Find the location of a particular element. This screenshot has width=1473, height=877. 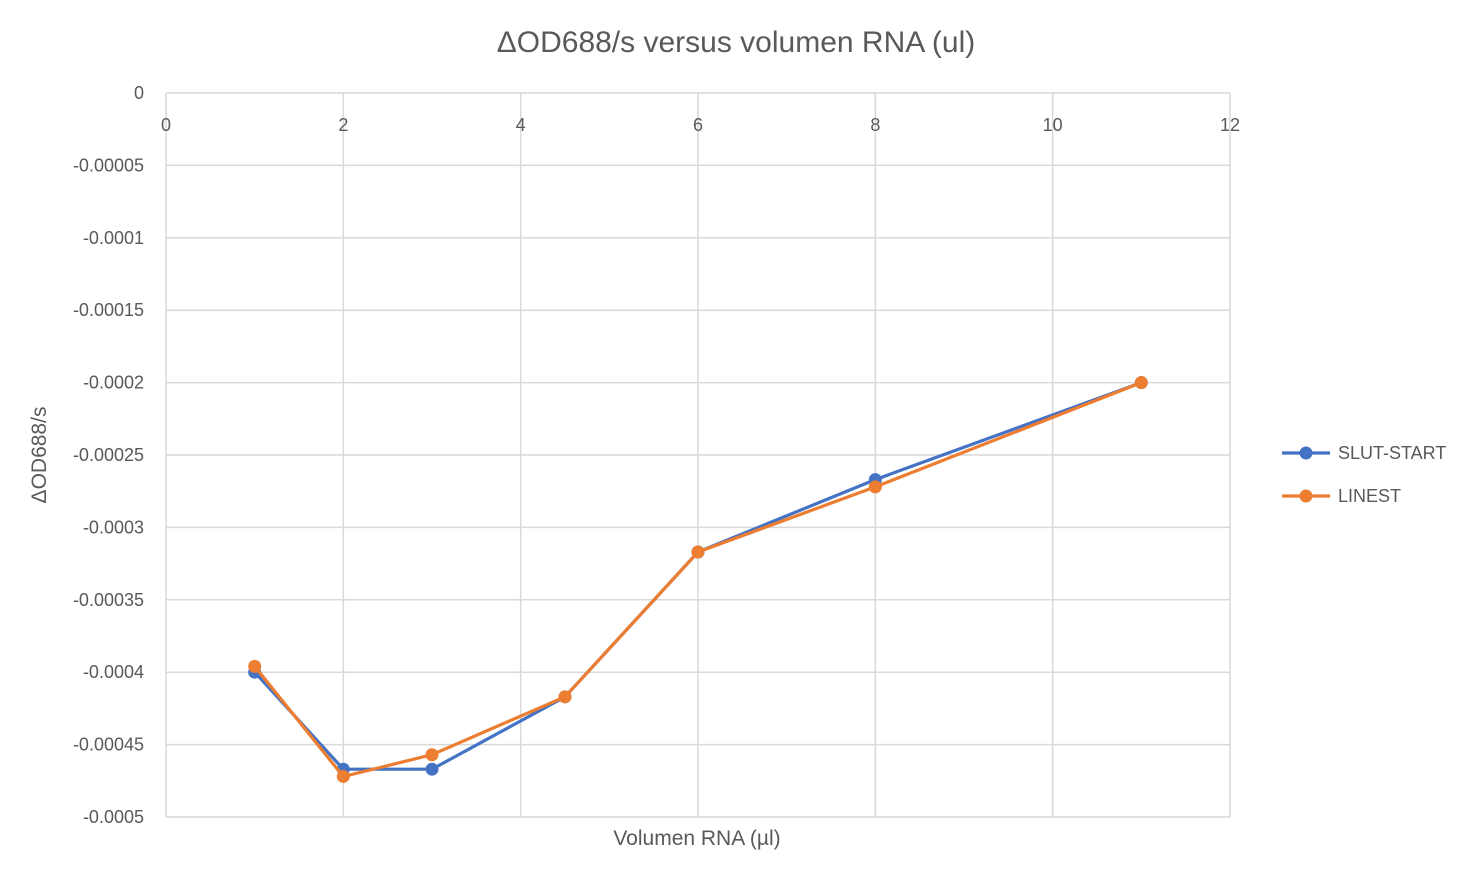

x-tick-label: 10 is located at coordinates (1053, 125).